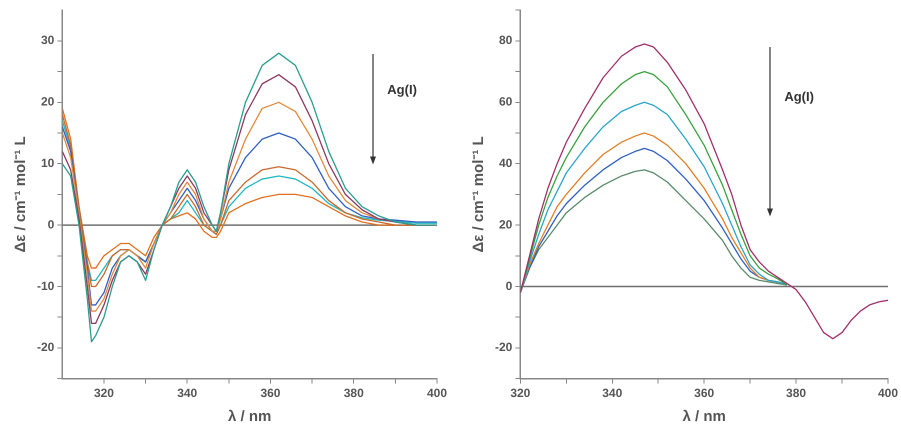 The height and width of the screenshot is (432, 901). I want to click on y-tick-label: 10, so click(47, 163).